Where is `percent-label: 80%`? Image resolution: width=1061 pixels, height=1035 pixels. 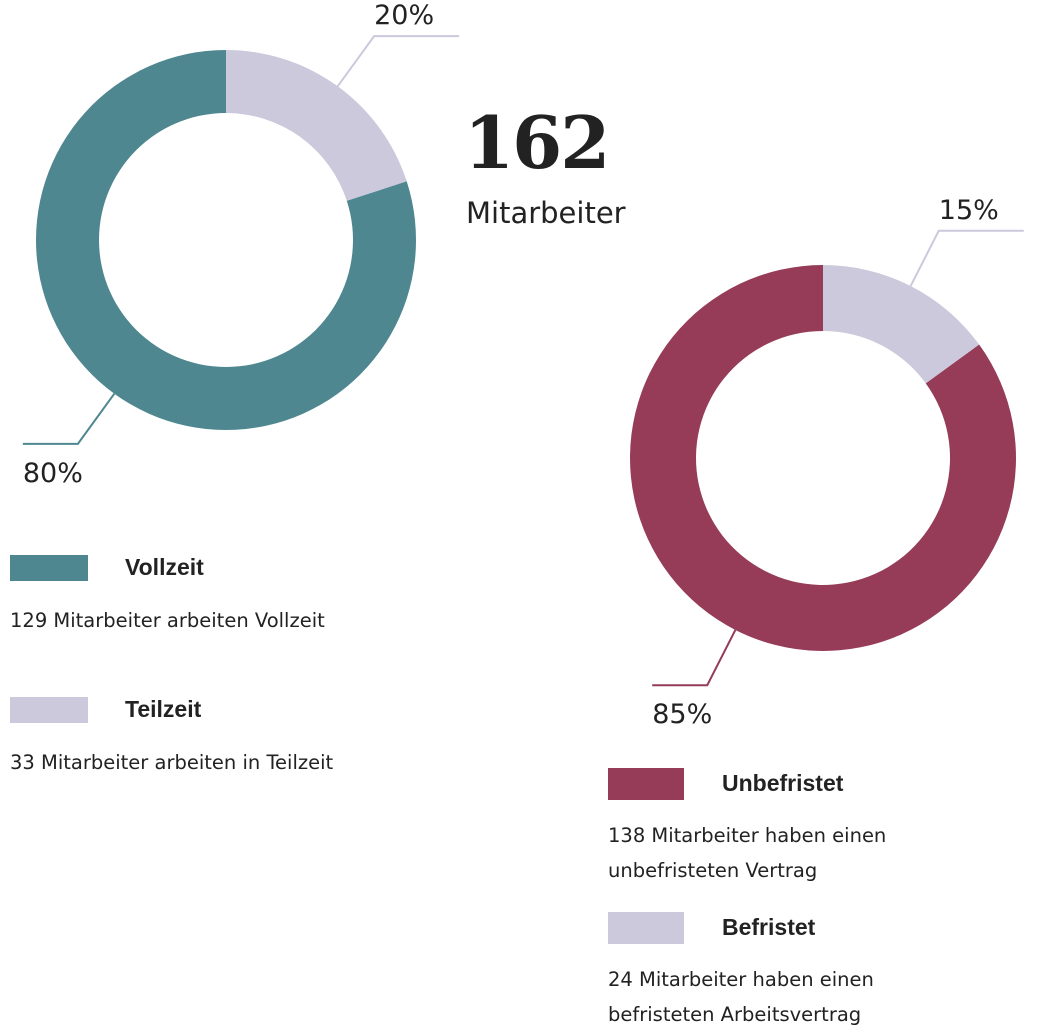
percent-label: 80% is located at coordinates (52, 473).